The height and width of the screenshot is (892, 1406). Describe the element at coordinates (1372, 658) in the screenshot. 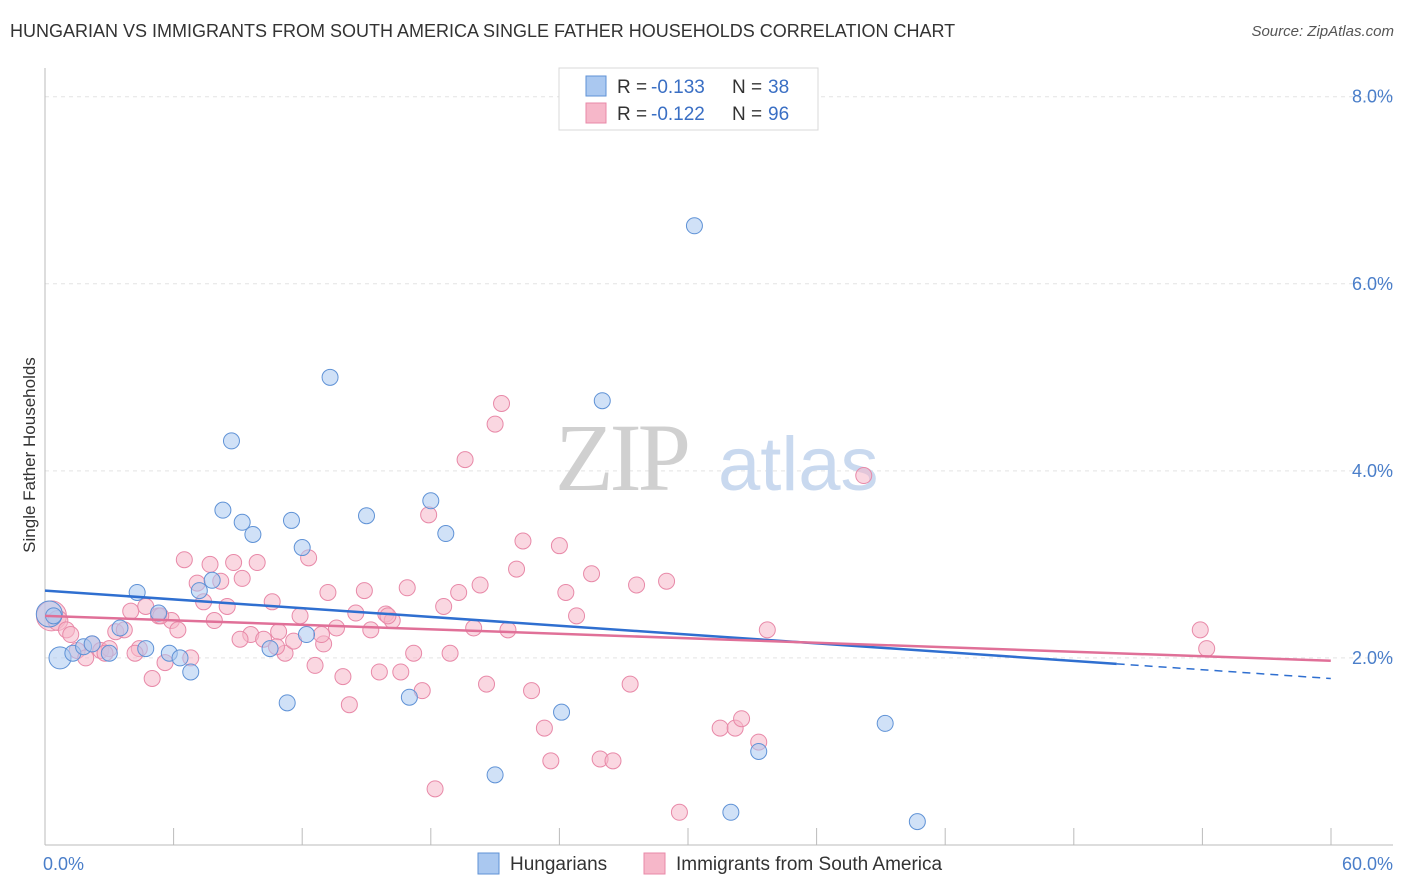

I see `y-tick-label-0: 2.0%` at that location.